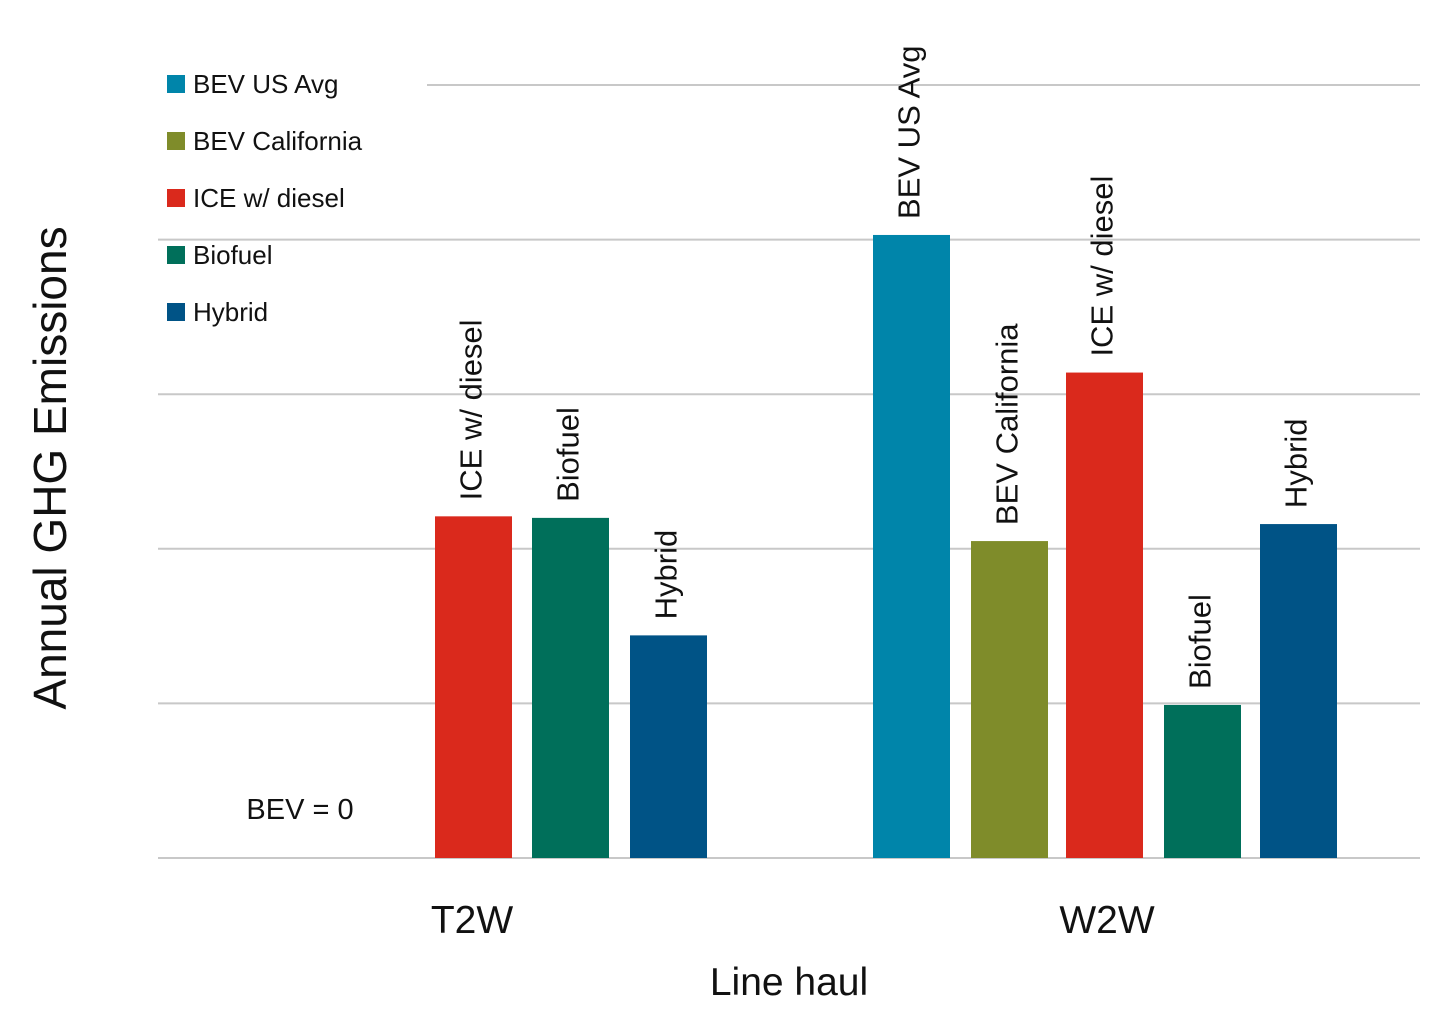 Image resolution: width=1446 pixels, height=1029 pixels. I want to click on x-category-label-t2w: T2W, so click(472, 920).